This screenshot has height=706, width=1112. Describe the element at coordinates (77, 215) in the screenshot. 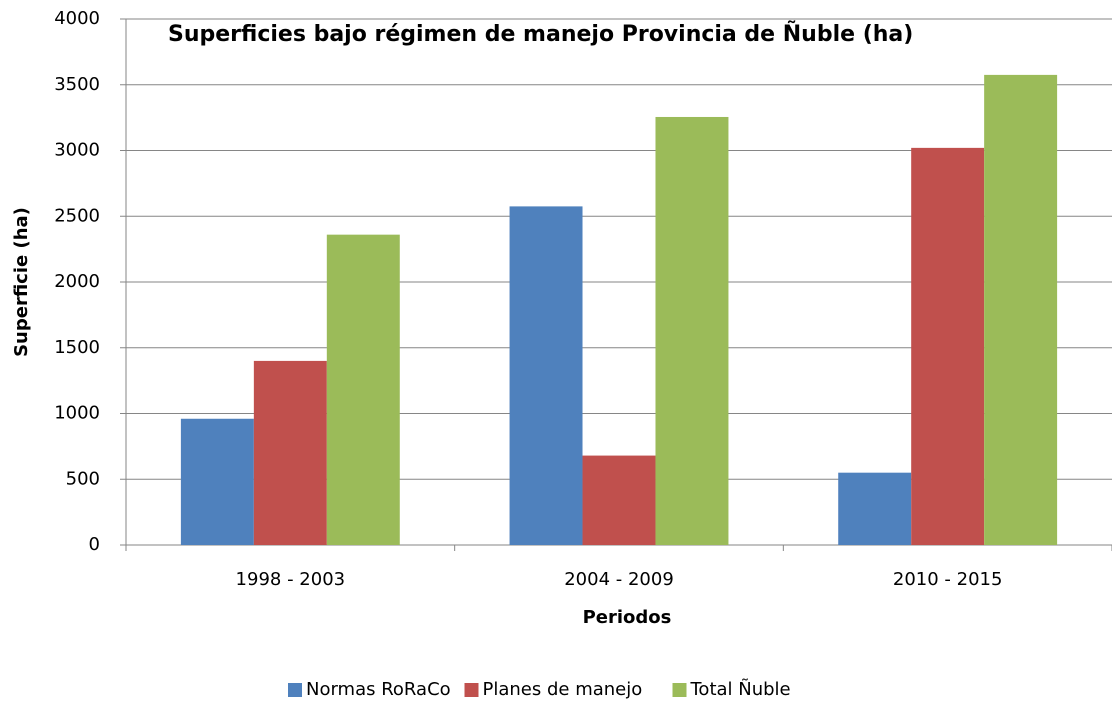

I see `y-tick-label: 2500` at that location.